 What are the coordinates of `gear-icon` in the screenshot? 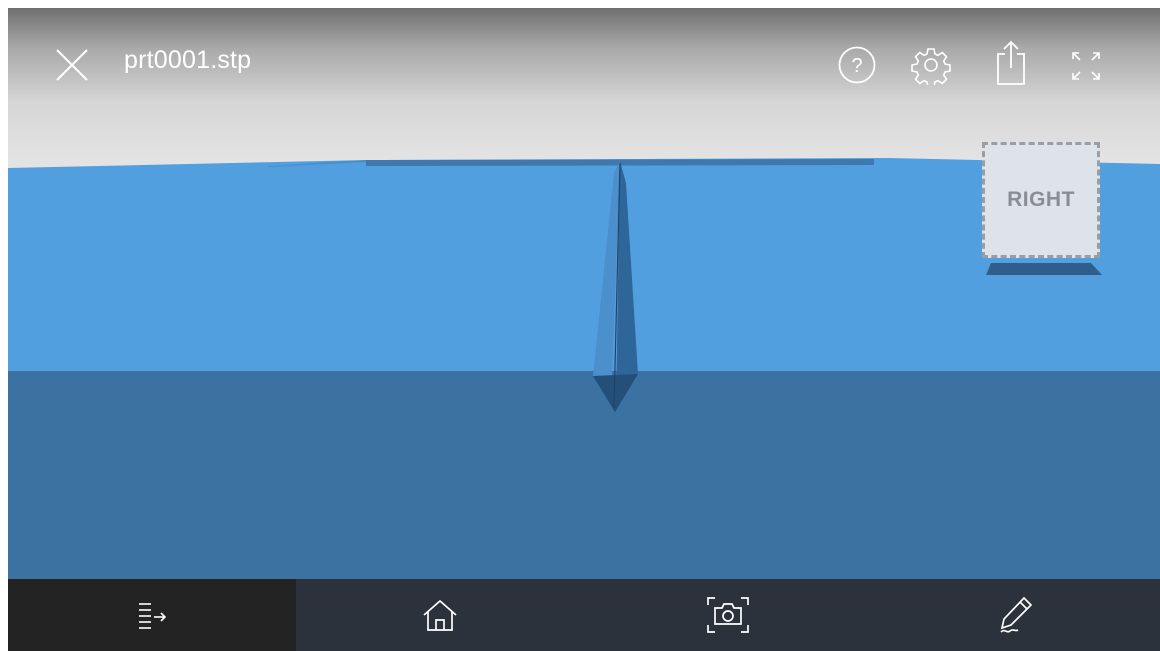 It's located at (931, 66).